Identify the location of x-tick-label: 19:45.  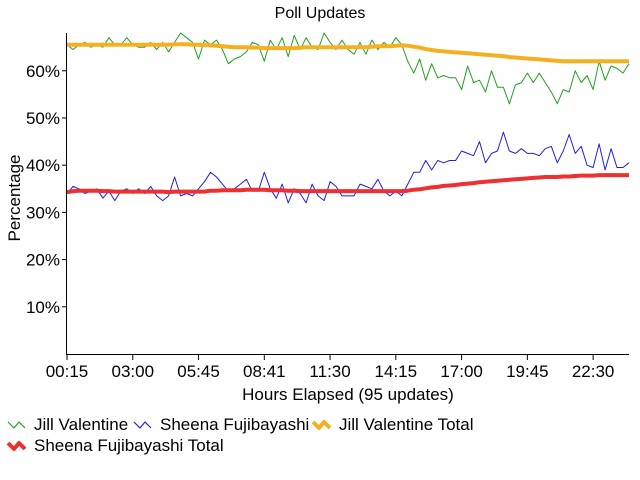
(527, 371).